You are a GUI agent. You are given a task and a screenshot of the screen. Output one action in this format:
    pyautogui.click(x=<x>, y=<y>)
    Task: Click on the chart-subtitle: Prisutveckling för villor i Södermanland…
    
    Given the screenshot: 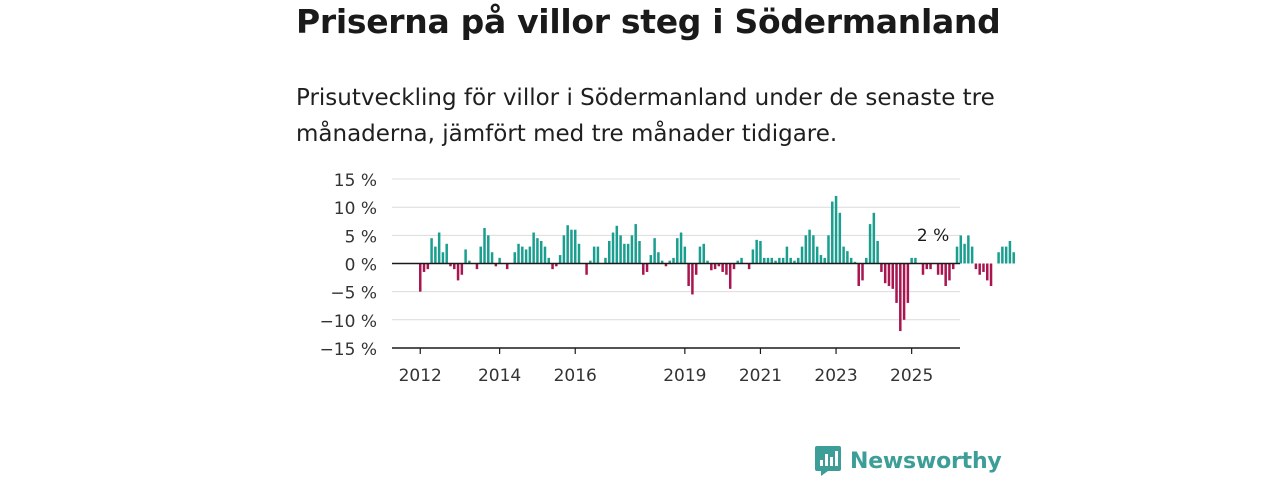 What is the action you would take?
    pyautogui.click(x=645, y=116)
    